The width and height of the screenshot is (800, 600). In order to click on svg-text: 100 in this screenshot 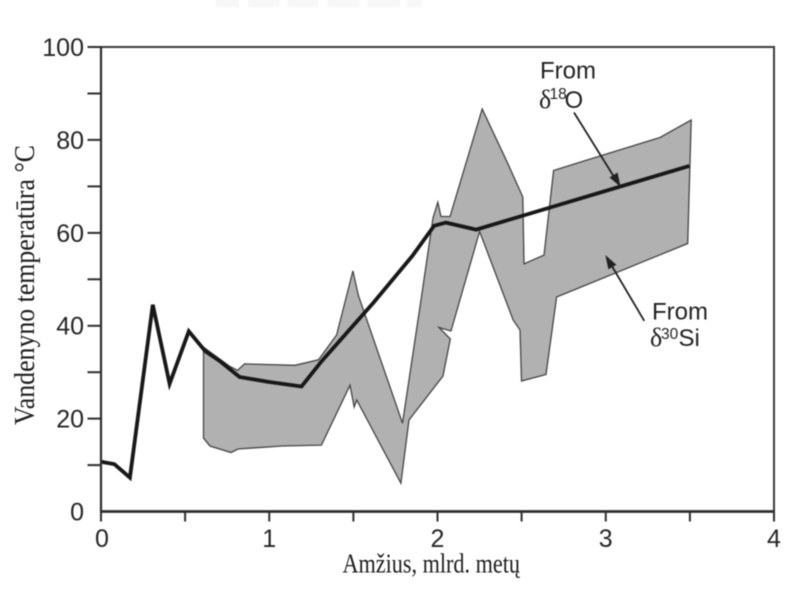, I will do `click(63, 48)`.